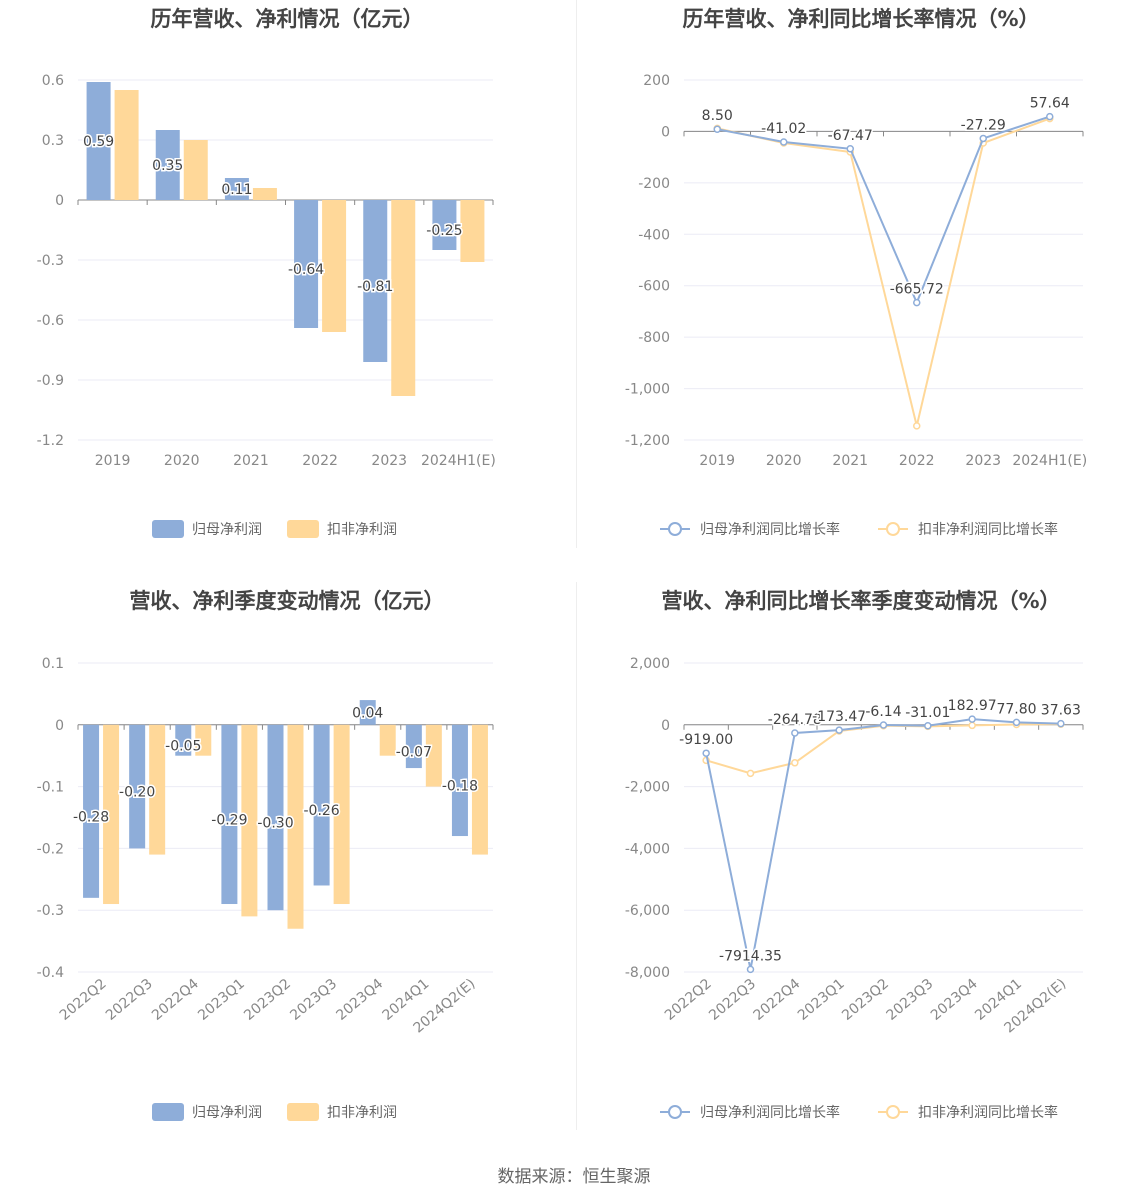  Describe the element at coordinates (988, 529) in the screenshot. I see `legend-label-secondary: 扣非净利润同比增长率` at that location.